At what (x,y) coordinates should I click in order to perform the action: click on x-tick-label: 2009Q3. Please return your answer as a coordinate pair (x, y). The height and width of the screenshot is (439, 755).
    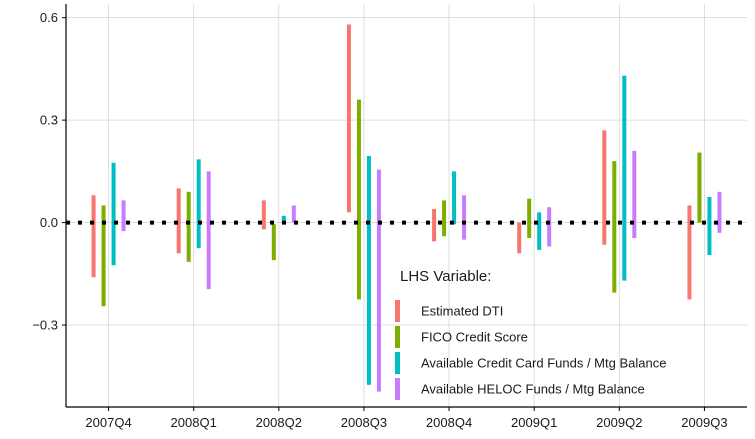
    Looking at the image, I should click on (704, 422).